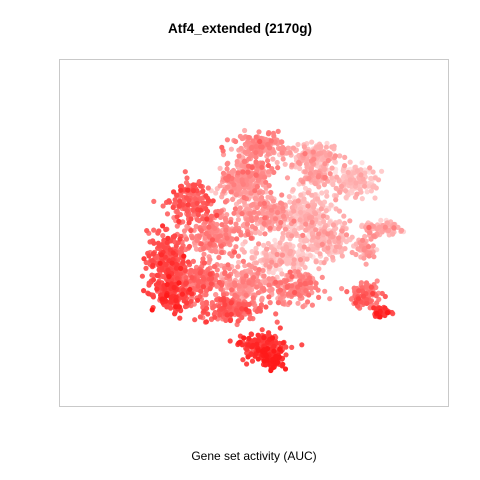 This screenshot has height=480, width=480. Describe the element at coordinates (272, 289) in the screenshot. I see `data-point-1948` at that location.